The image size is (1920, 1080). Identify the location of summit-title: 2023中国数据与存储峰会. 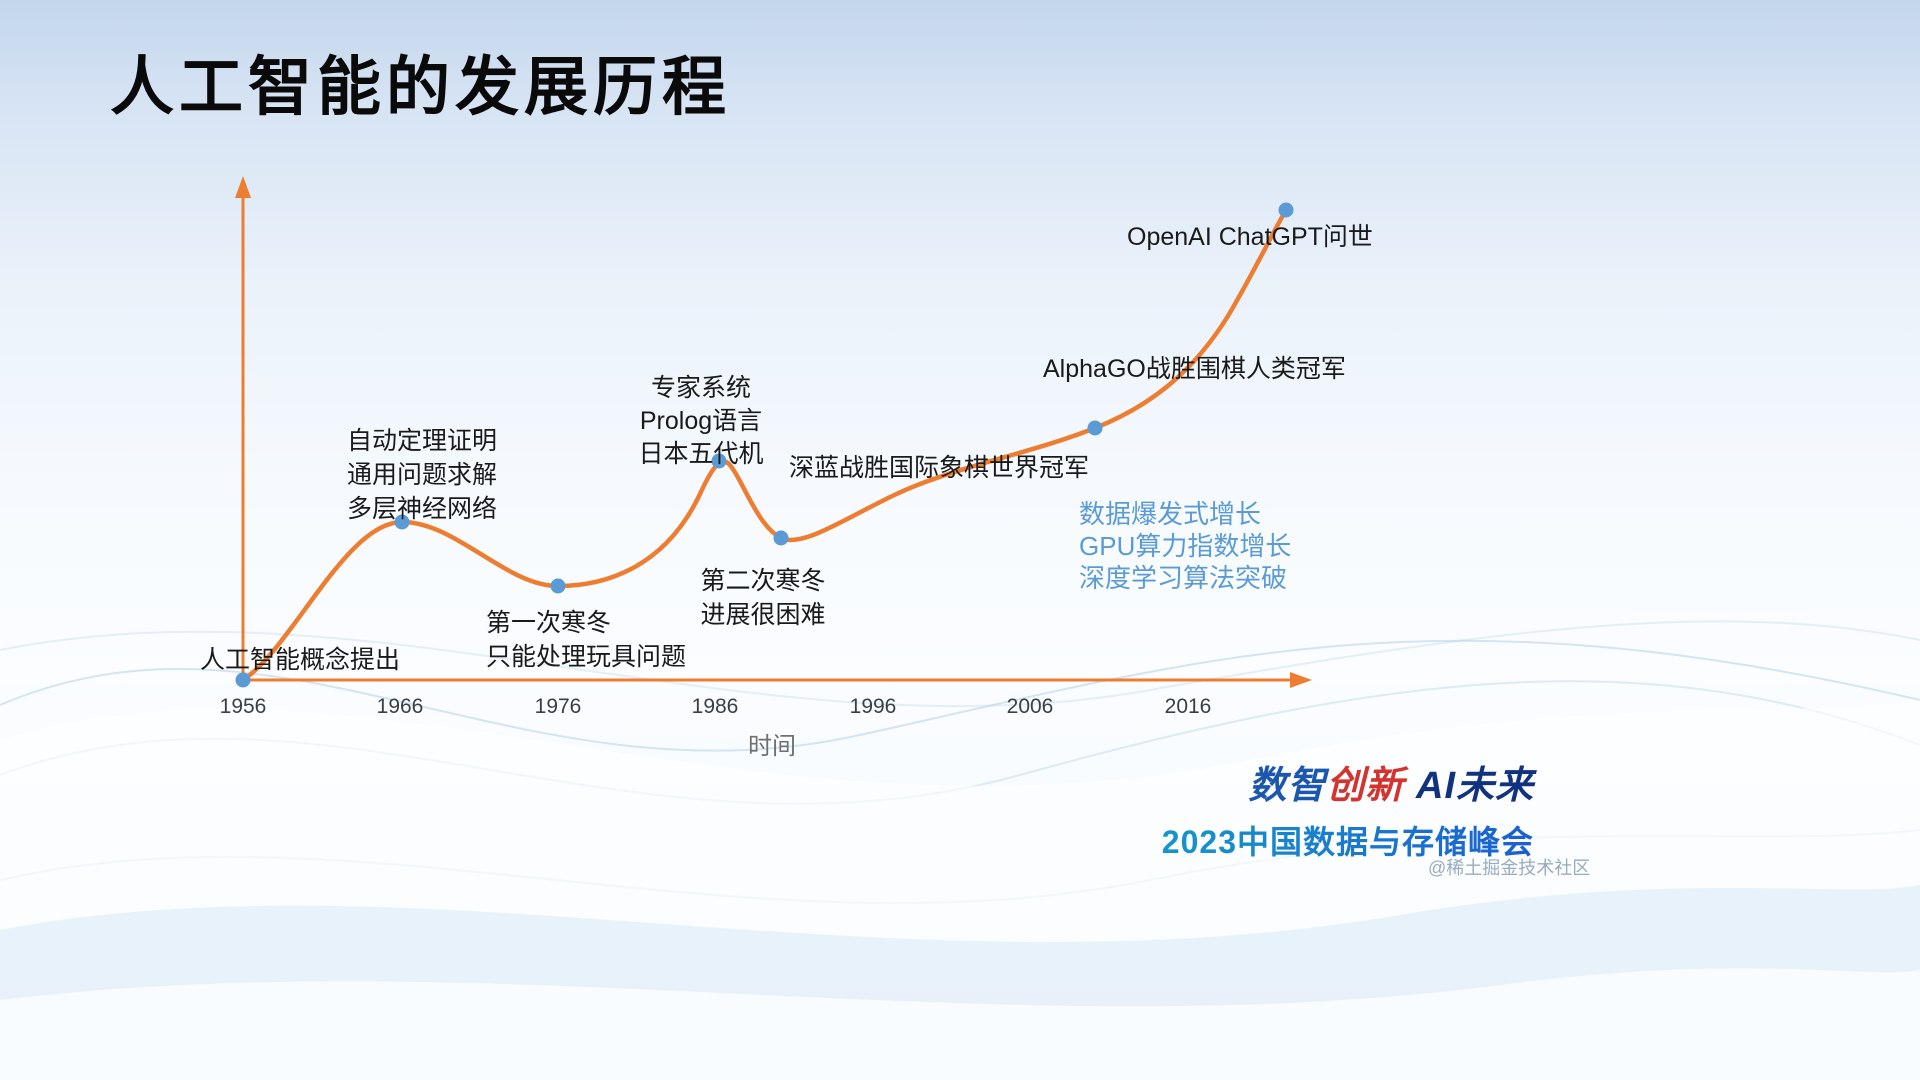
(1304, 840).